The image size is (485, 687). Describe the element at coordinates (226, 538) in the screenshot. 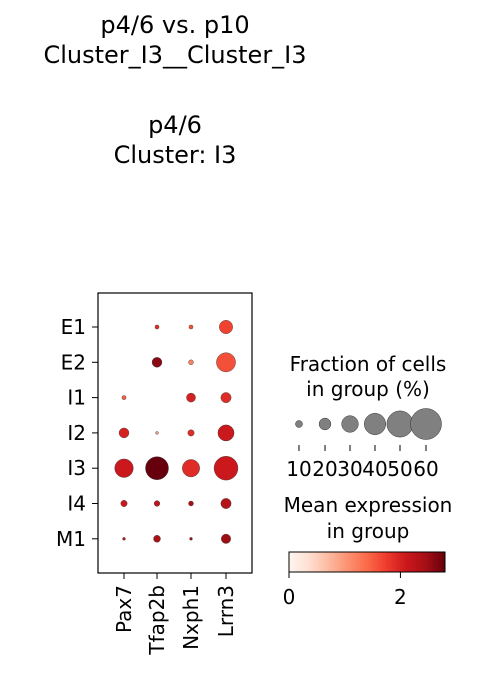

I see `dot-m1-lrrn3` at that location.